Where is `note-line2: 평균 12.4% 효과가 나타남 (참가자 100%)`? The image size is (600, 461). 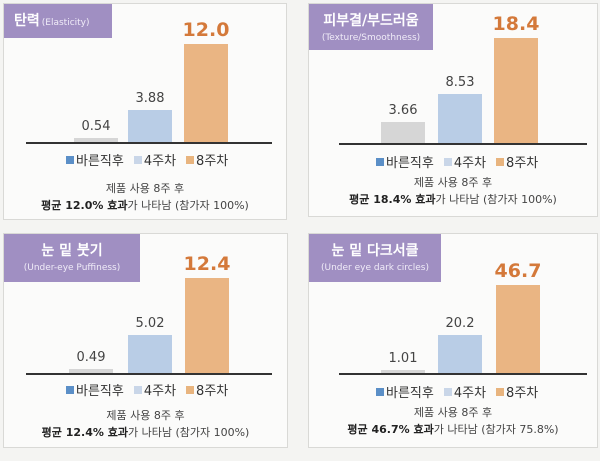
note-line2: 평균 12.4% 효과가 나타남 (참가자 100%) is located at coordinates (145, 432).